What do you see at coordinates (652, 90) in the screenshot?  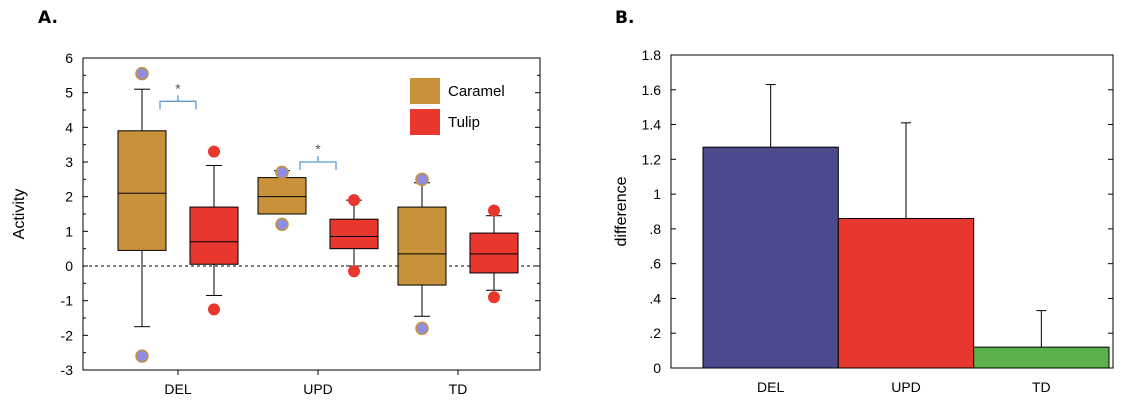 I see `y-tick-label: 1.6` at bounding box center [652, 90].